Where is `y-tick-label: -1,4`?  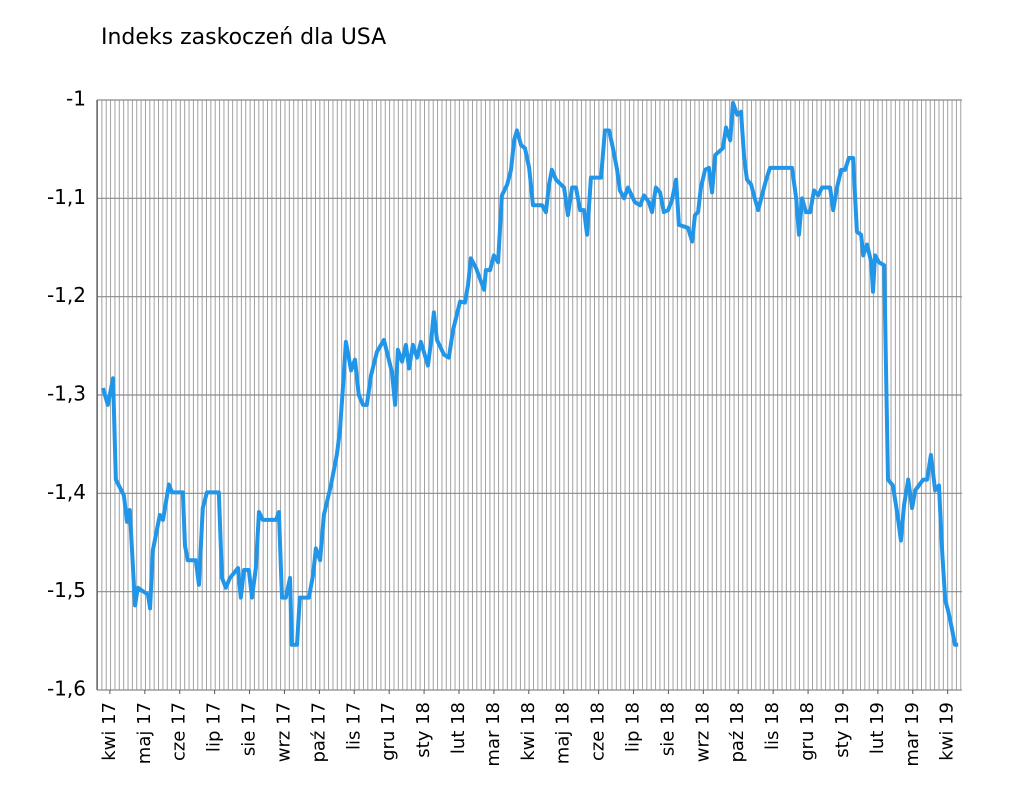
y-tick-label: -1,4 is located at coordinates (66, 492).